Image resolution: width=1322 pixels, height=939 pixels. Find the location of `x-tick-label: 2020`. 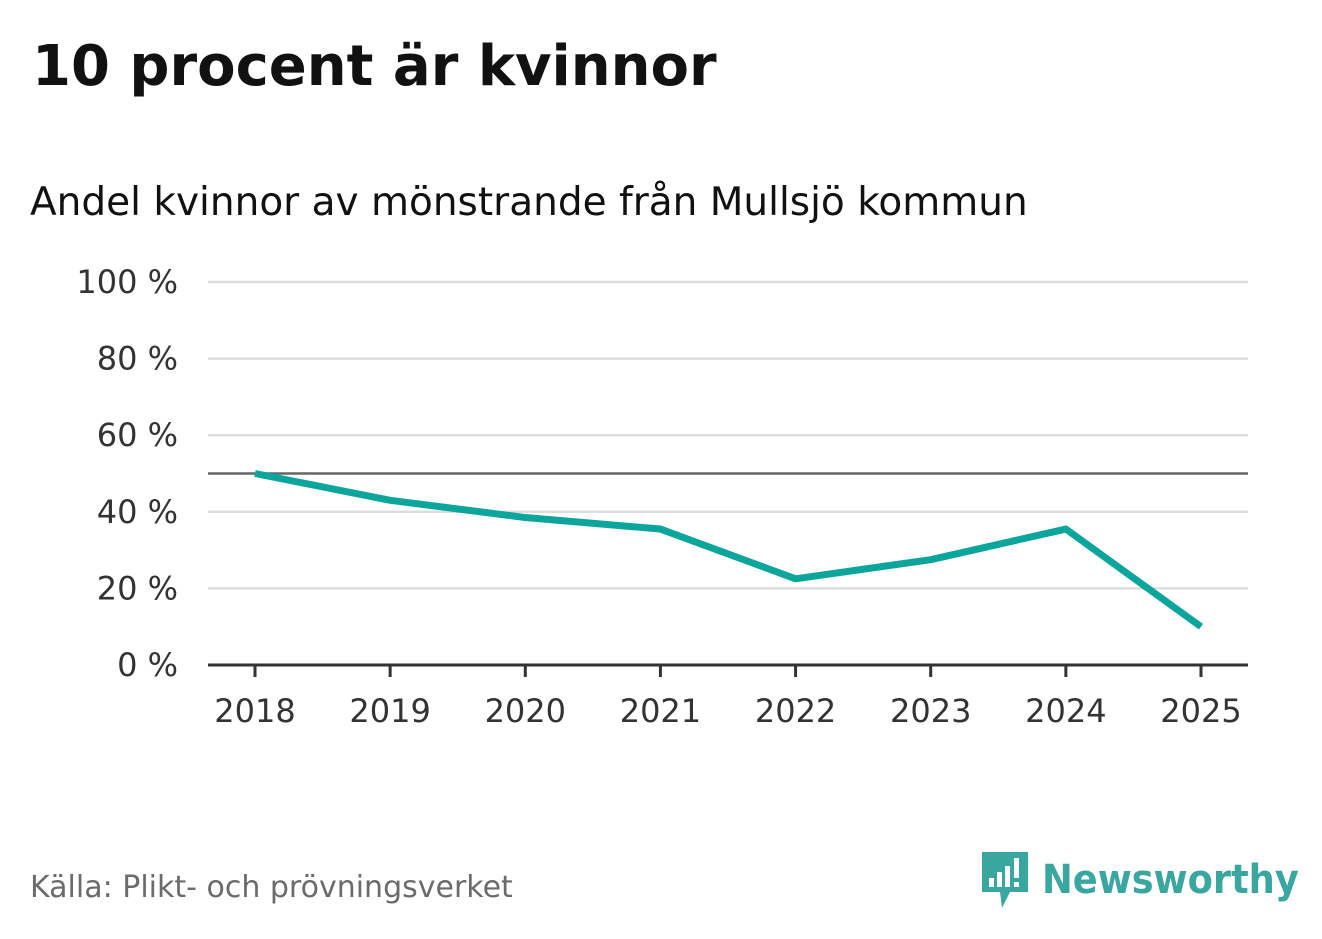

x-tick-label: 2020 is located at coordinates (525, 711).